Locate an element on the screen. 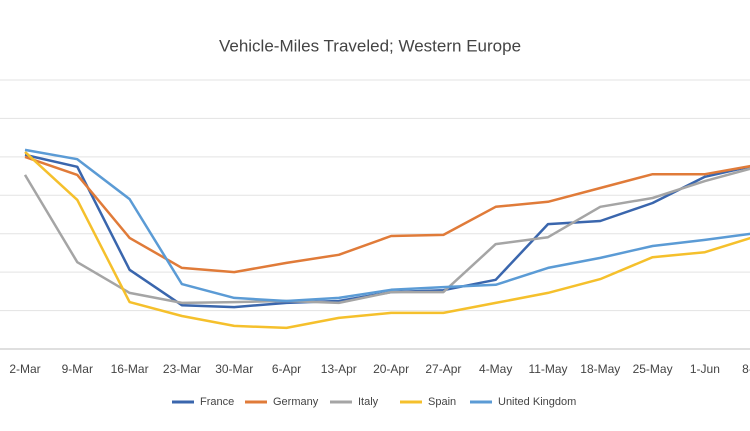 The height and width of the screenshot is (431, 750). x-tick-label: 27-Apr is located at coordinates (443, 369).